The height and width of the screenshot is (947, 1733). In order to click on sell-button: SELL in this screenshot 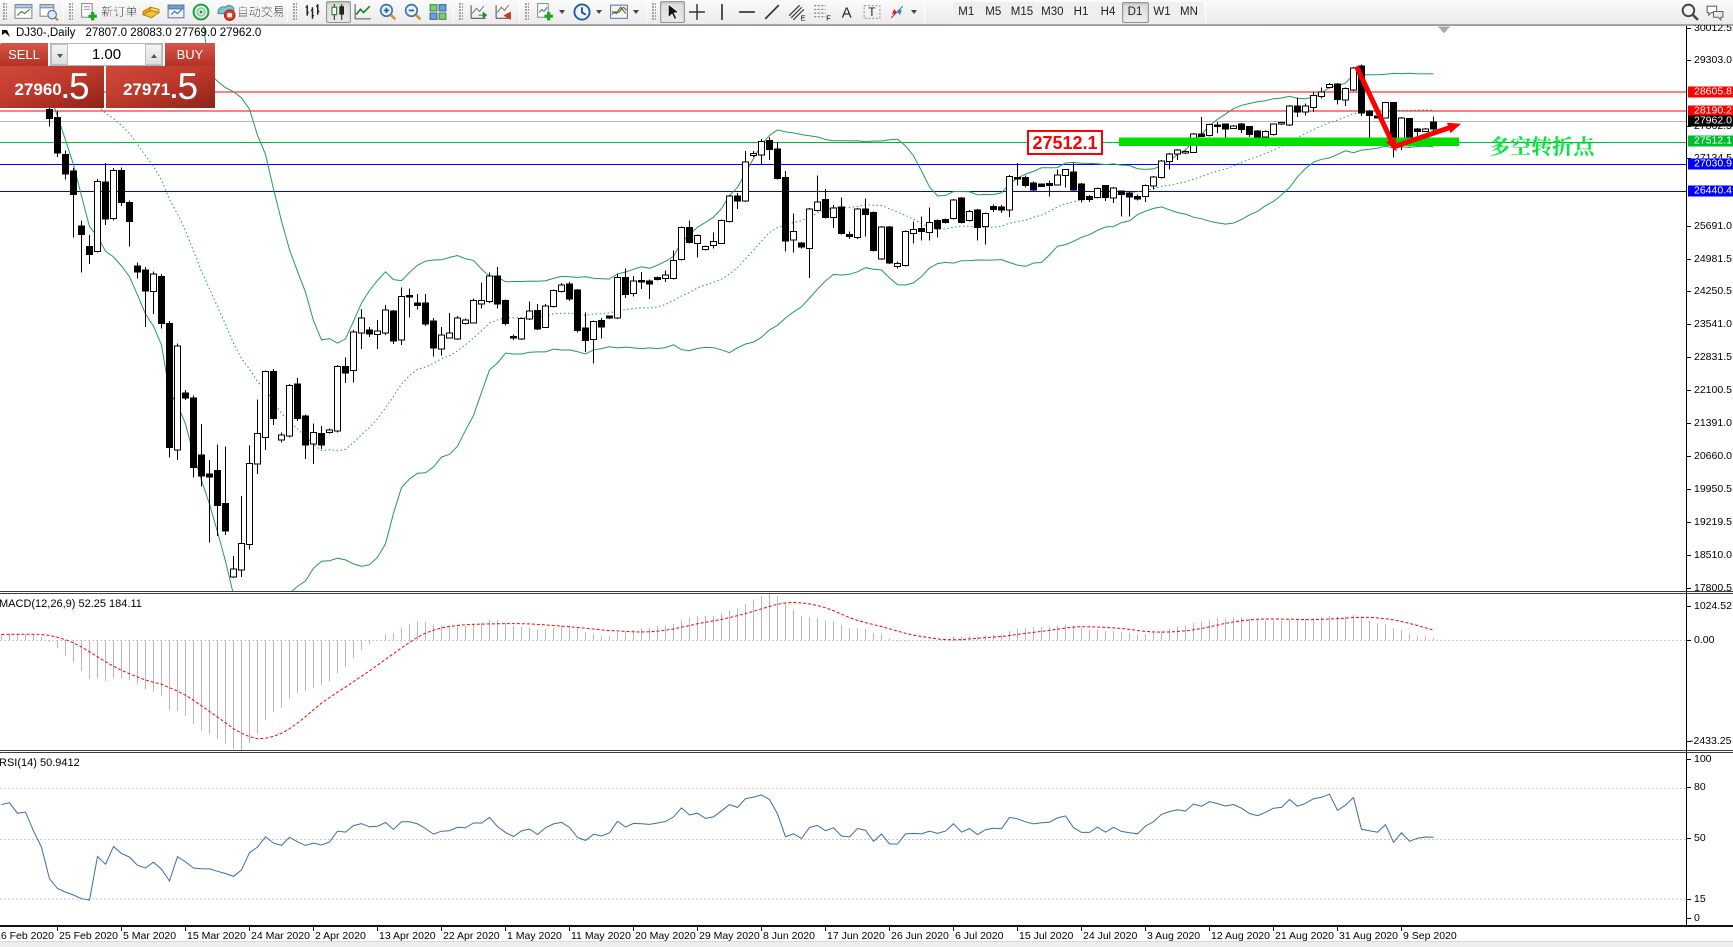, I will do `click(24, 54)`.